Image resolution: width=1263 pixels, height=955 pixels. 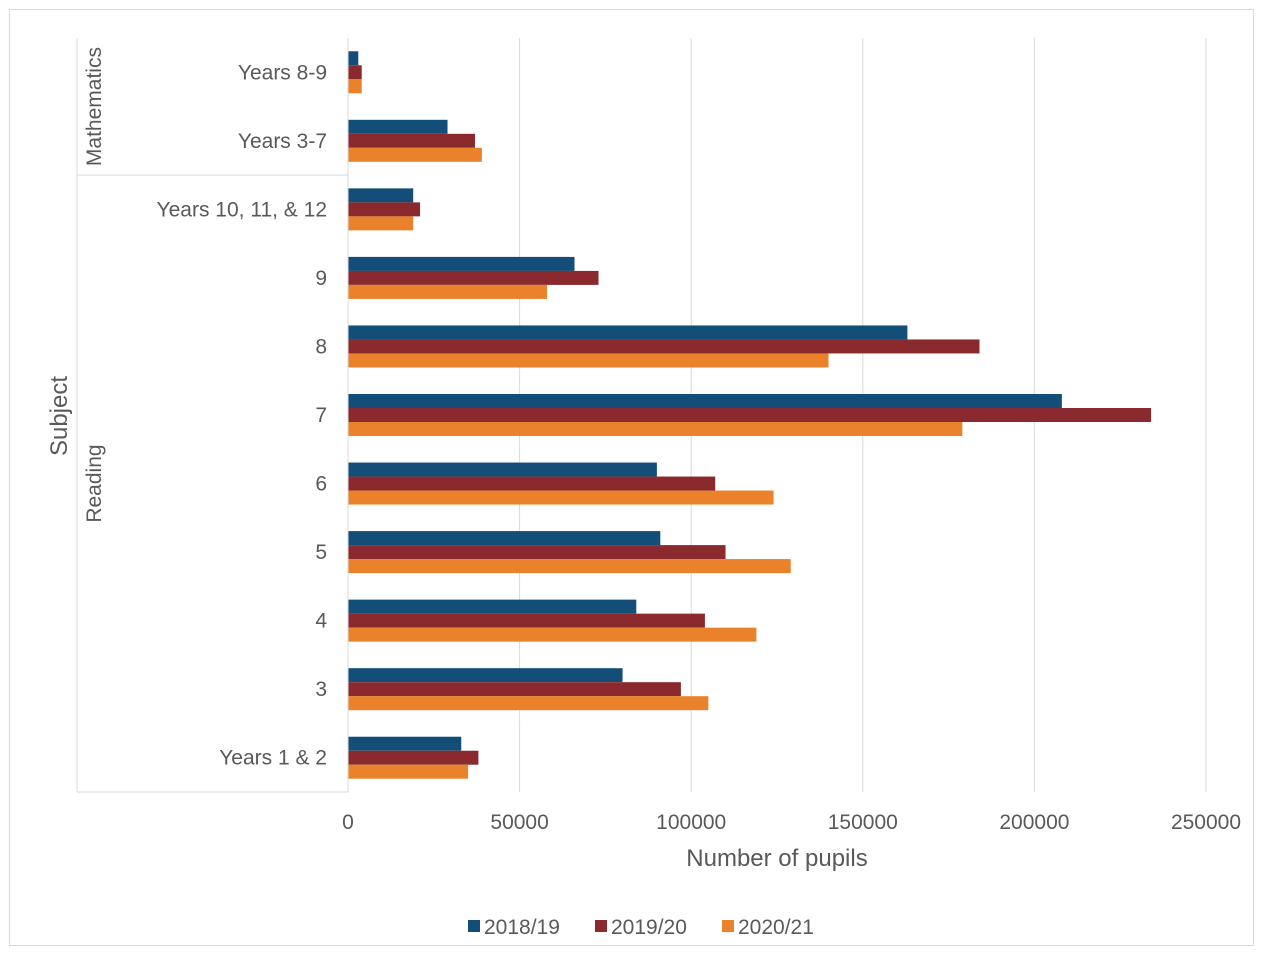 What do you see at coordinates (94, 483) in the screenshot?
I see `group-label: Reading` at bounding box center [94, 483].